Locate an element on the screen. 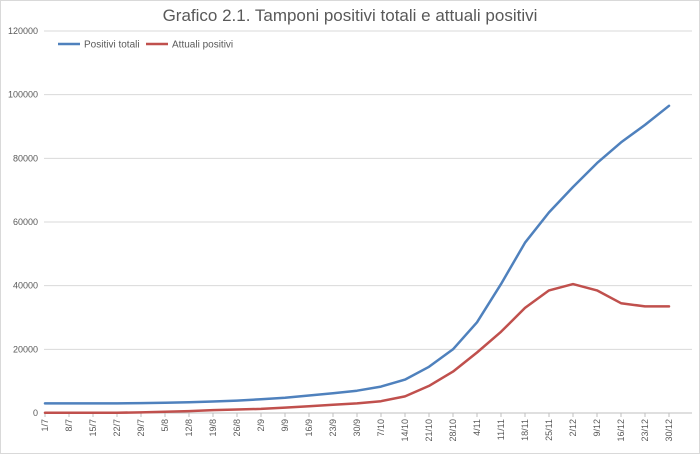 This screenshot has height=454, width=700. y-axis: 0 20000 40000 60000 80000 100000 120000 is located at coordinates (23, 222).